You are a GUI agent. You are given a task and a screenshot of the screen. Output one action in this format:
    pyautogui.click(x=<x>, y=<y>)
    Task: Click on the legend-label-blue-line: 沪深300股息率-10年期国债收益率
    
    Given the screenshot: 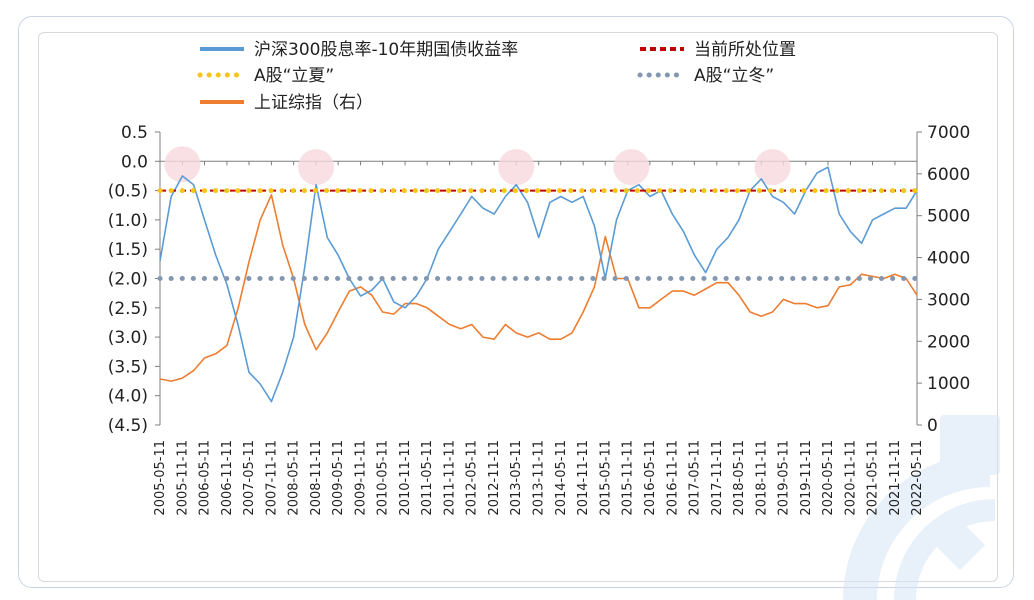 What is the action you would take?
    pyautogui.click(x=386, y=50)
    